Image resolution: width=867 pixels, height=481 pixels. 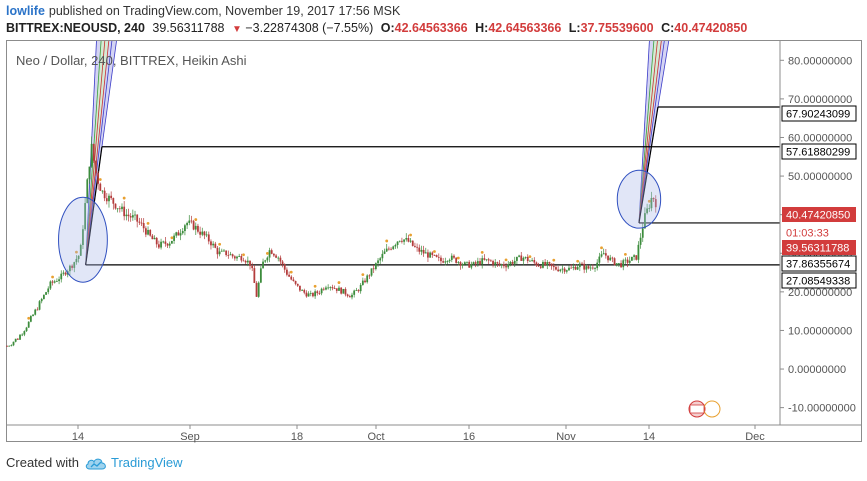 What do you see at coordinates (131, 60) in the screenshot?
I see `chart-title: Neo / Dollar, 240, BITTREX, Heikin Ashi` at bounding box center [131, 60].